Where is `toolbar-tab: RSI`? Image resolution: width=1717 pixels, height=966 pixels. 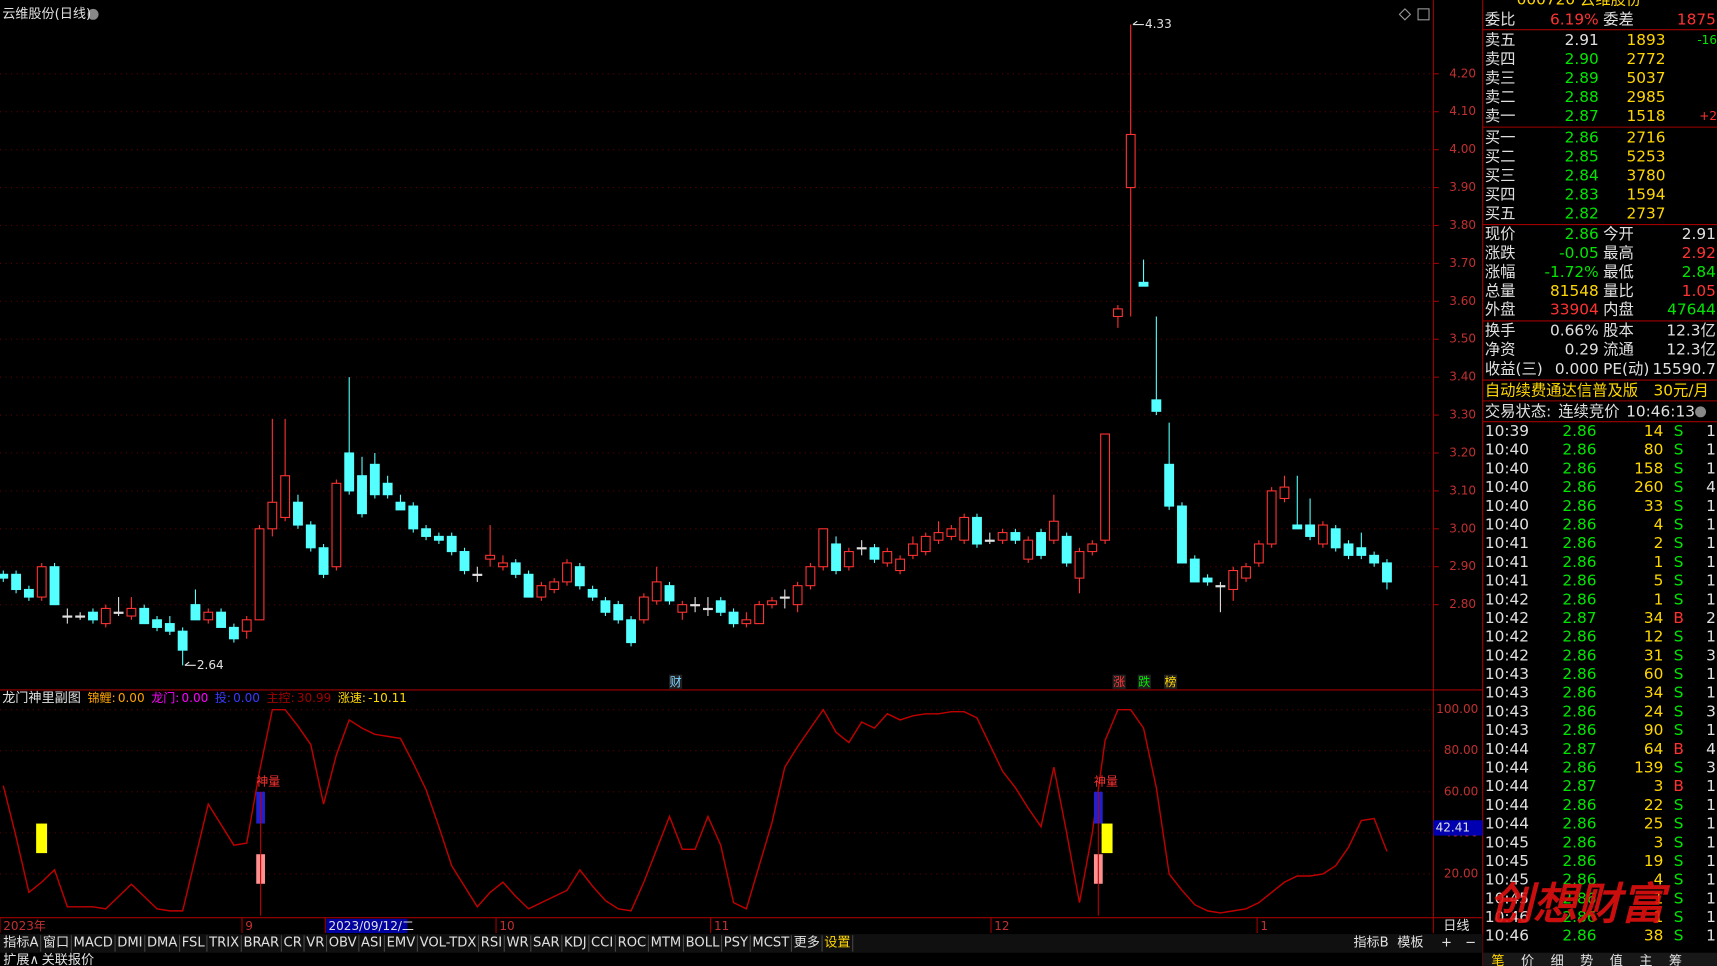 toolbar-tab: RSI is located at coordinates (491, 942).